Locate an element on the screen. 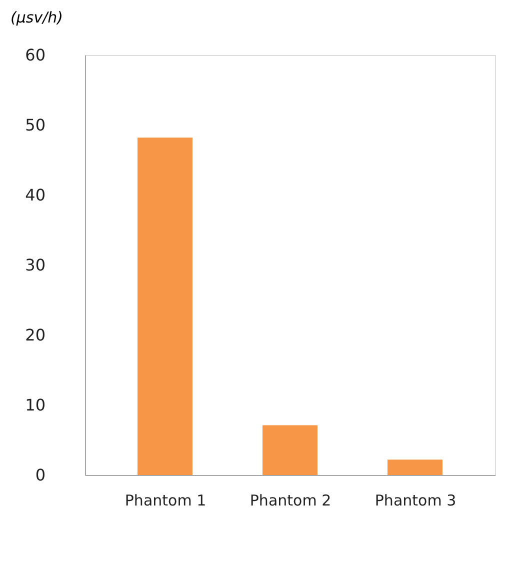  y-tick-label: 0 is located at coordinates (40, 475).